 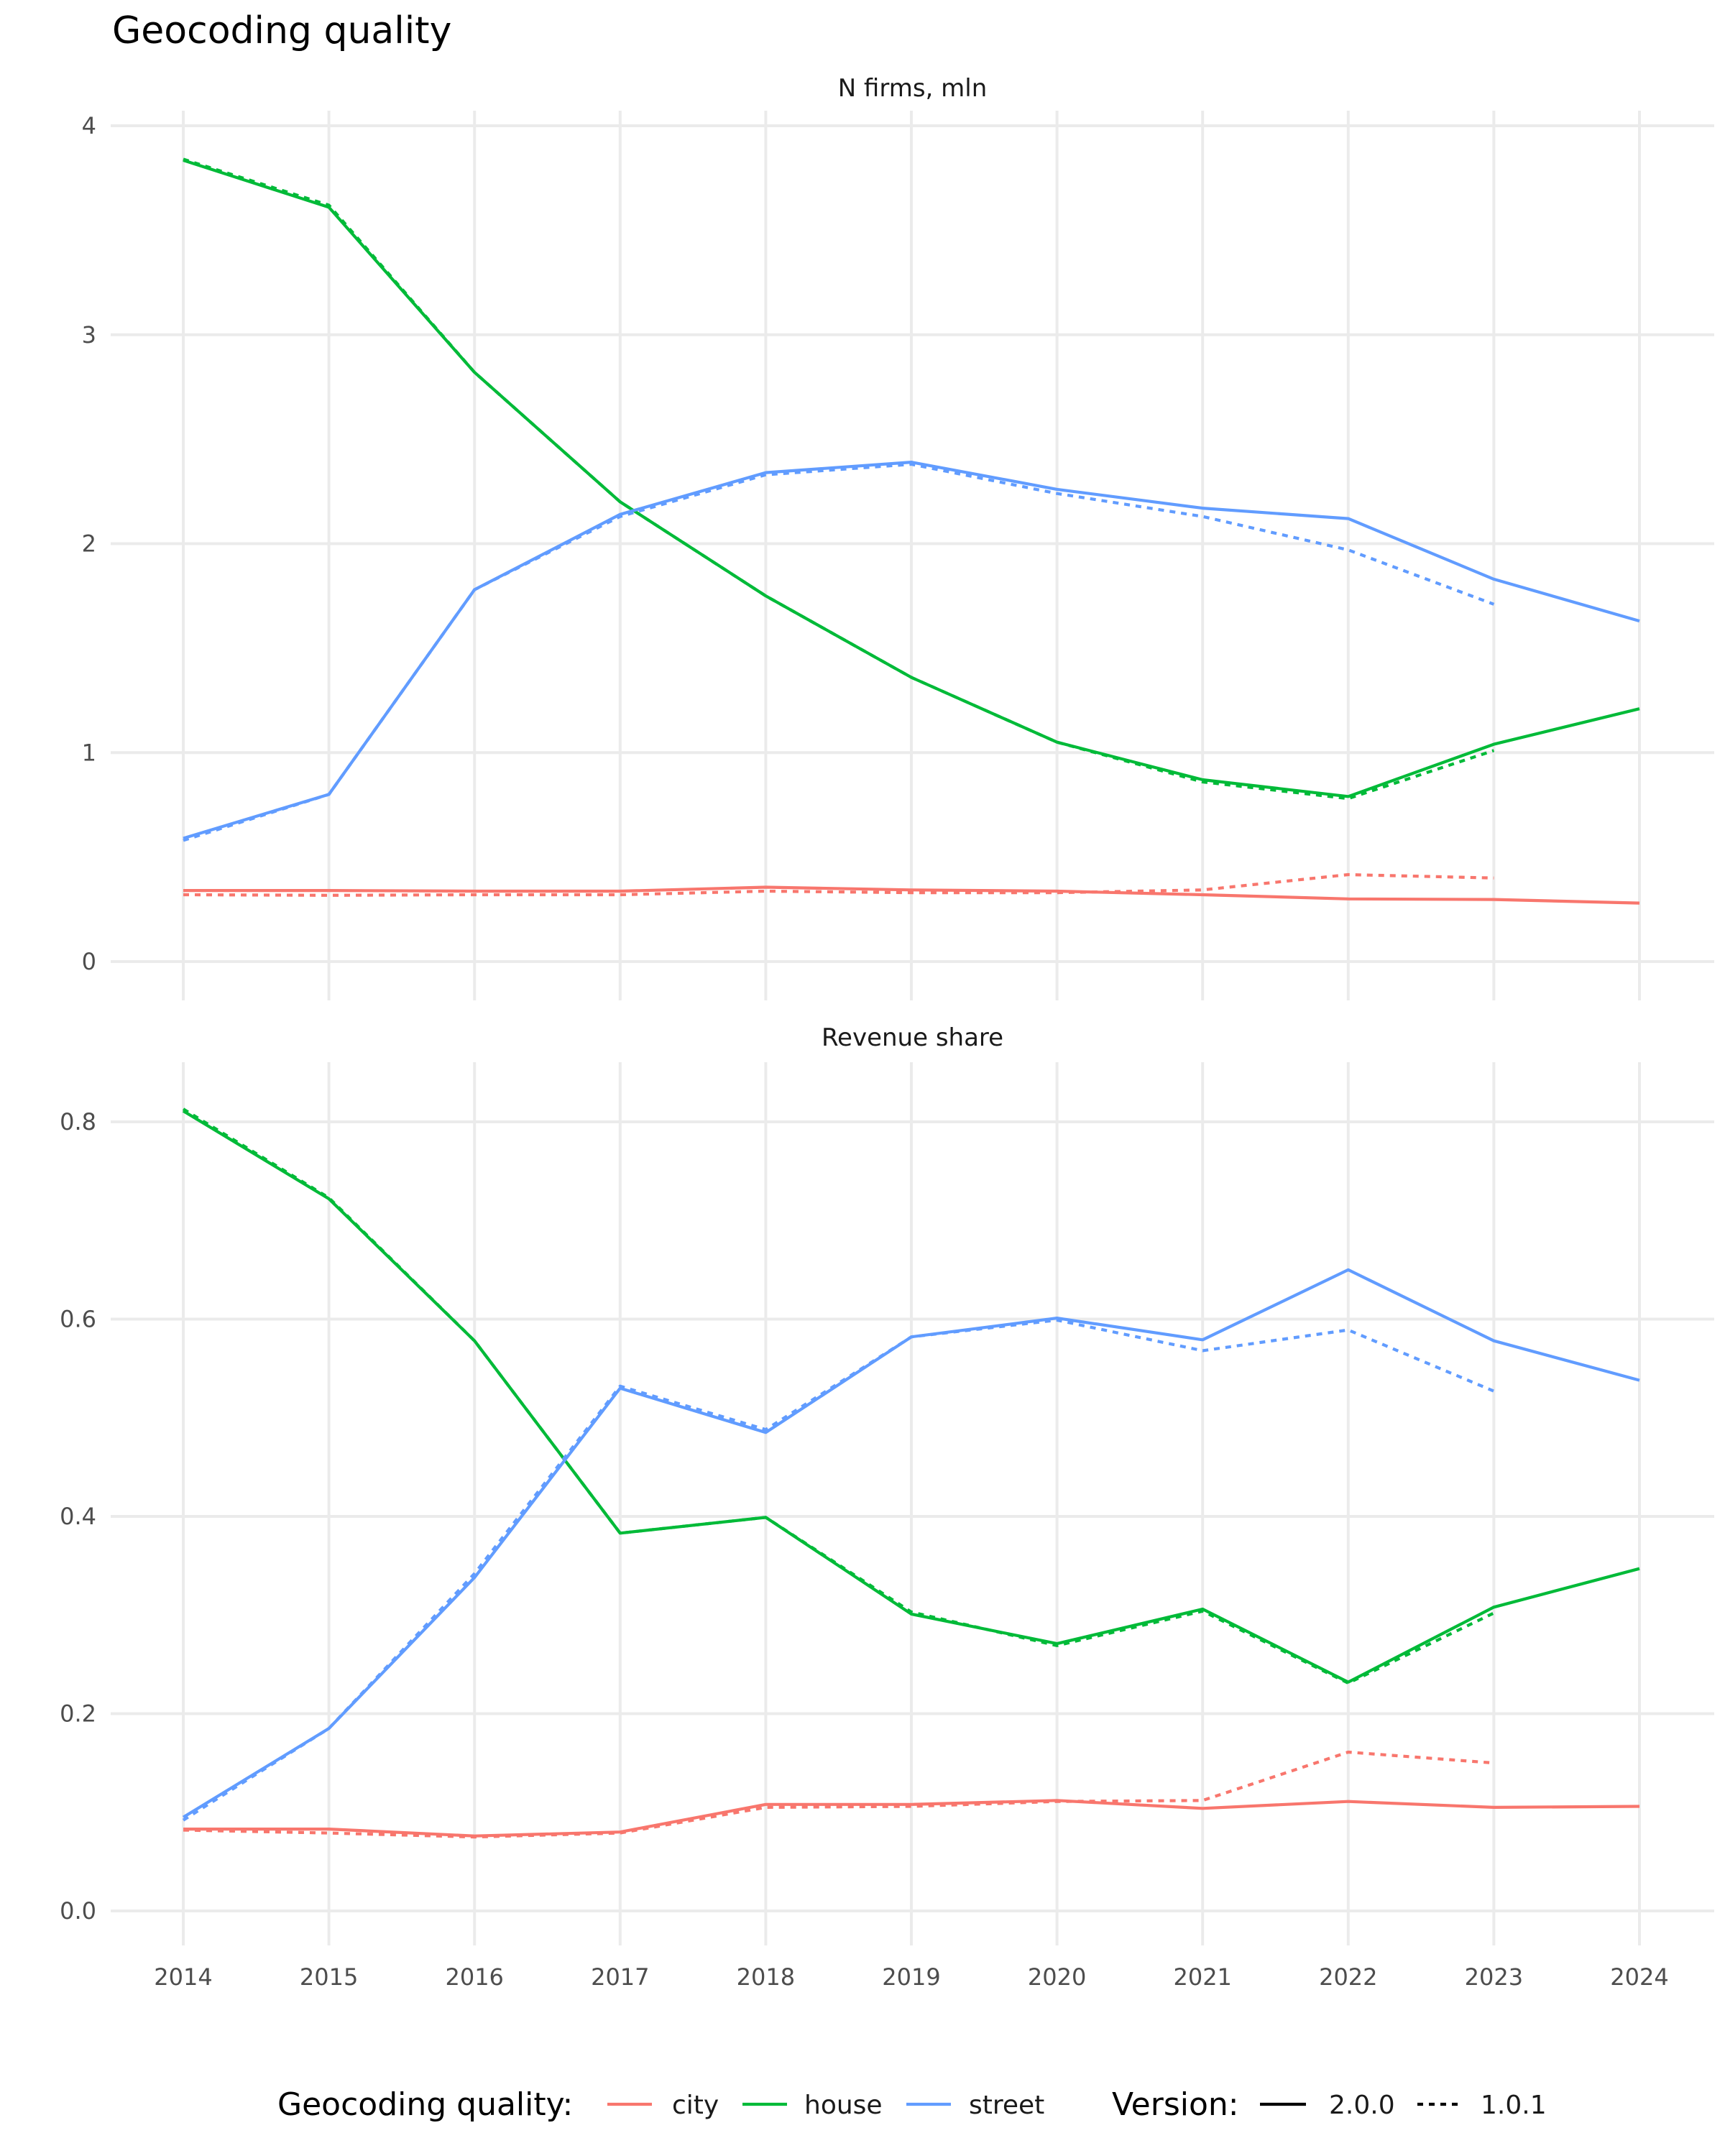 I want to click on x-tick-label: 2015, so click(x=329, y=1977).